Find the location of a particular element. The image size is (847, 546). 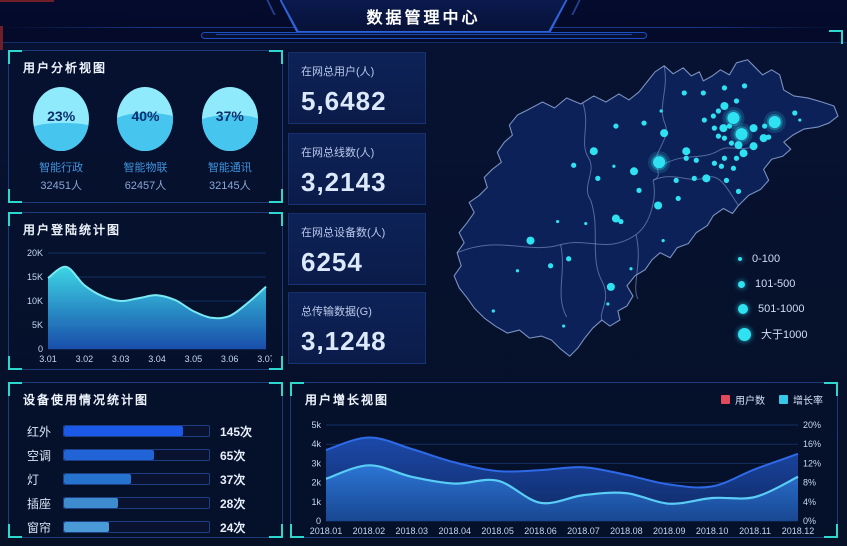

stat-value: 6254 is located at coordinates (332, 262).